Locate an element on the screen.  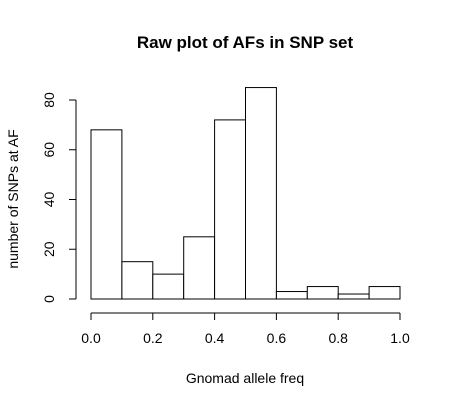
chart-title: Raw plot of AFs in SNP set is located at coordinates (245, 42).